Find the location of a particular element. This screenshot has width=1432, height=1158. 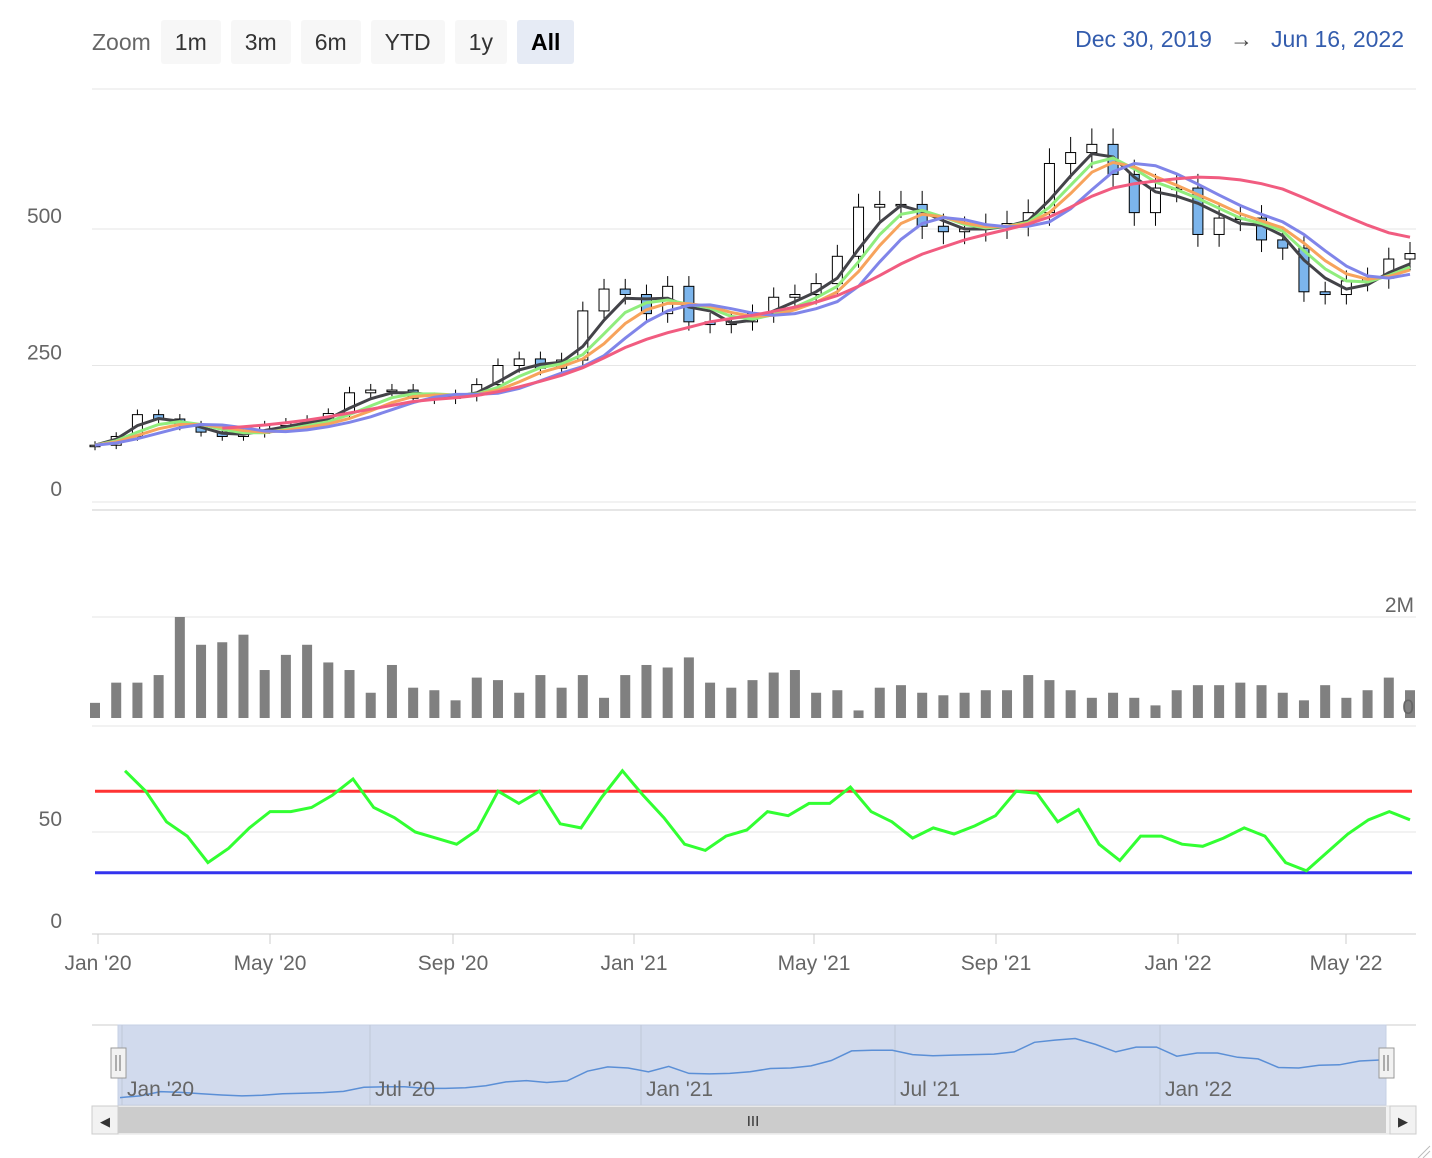

price-tick-label: 250 is located at coordinates (44, 353).